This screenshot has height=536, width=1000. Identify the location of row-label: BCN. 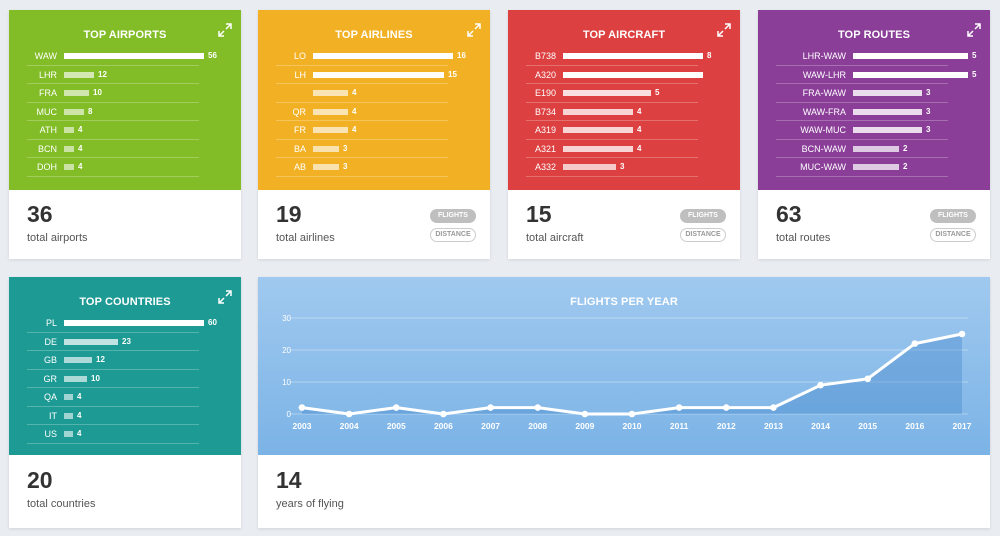
(47, 148).